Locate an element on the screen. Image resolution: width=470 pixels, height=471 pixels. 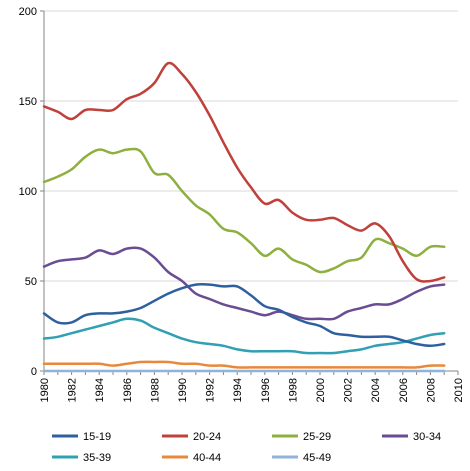
y-tick-label: 50 is located at coordinates (31, 282).